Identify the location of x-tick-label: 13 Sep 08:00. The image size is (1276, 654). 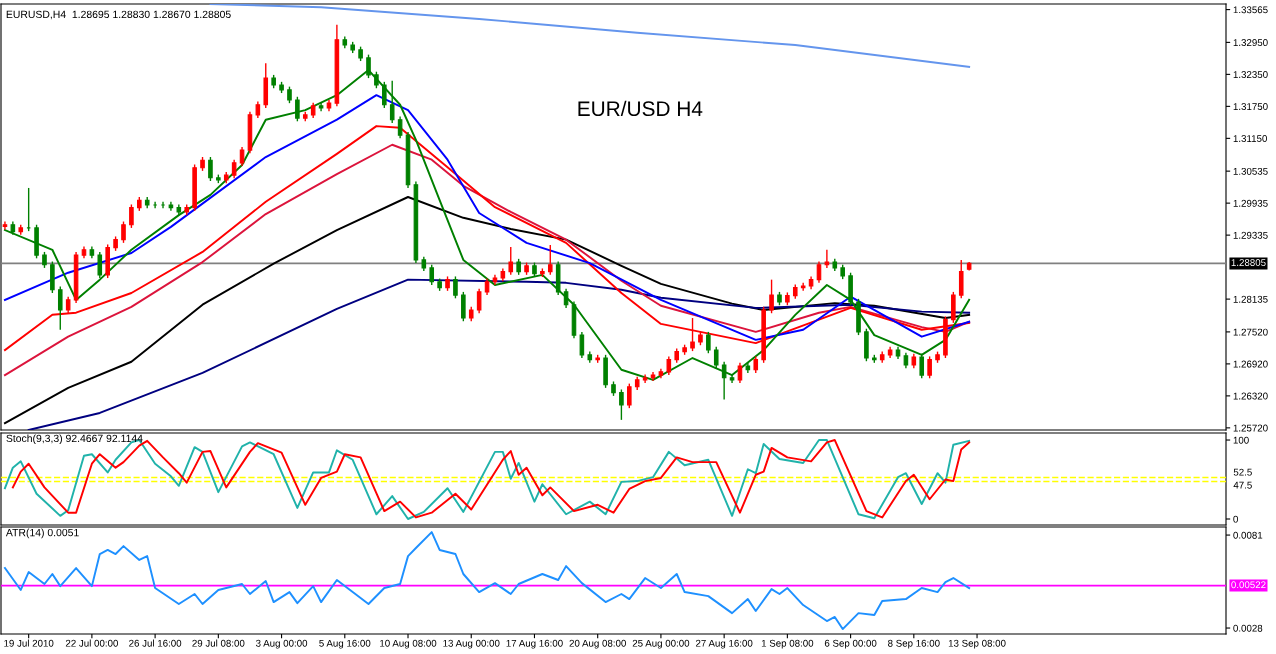
(977, 644).